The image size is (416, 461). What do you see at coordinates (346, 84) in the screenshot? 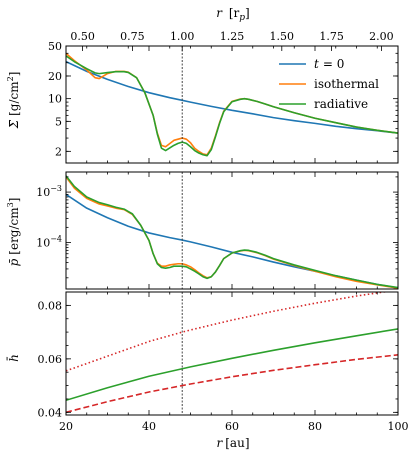
I see `legend-label-isothermal: isothermal` at bounding box center [346, 84].